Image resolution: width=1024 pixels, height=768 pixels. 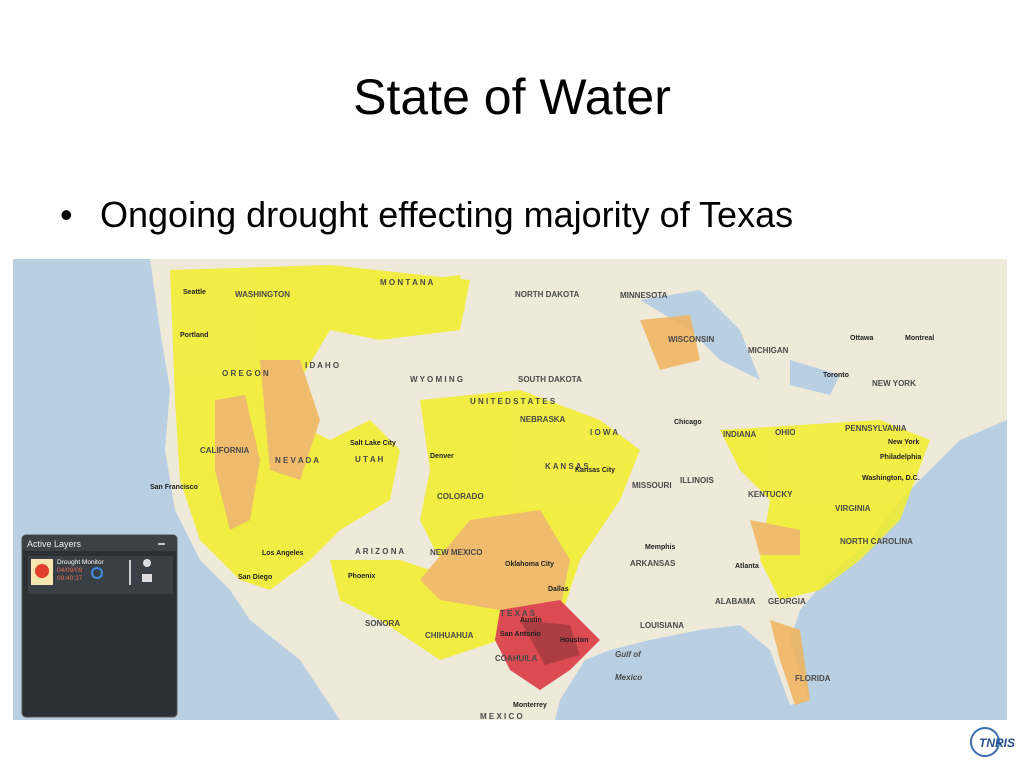 I want to click on region-label: SONORA, so click(x=382, y=623).